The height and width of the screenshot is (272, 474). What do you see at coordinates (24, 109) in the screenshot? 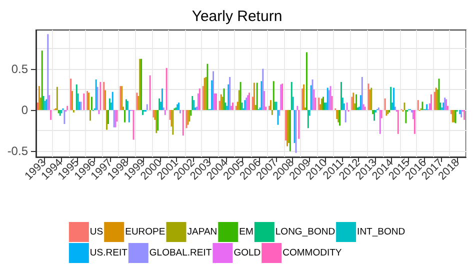
I see `y-tick-label: 0` at bounding box center [24, 109].